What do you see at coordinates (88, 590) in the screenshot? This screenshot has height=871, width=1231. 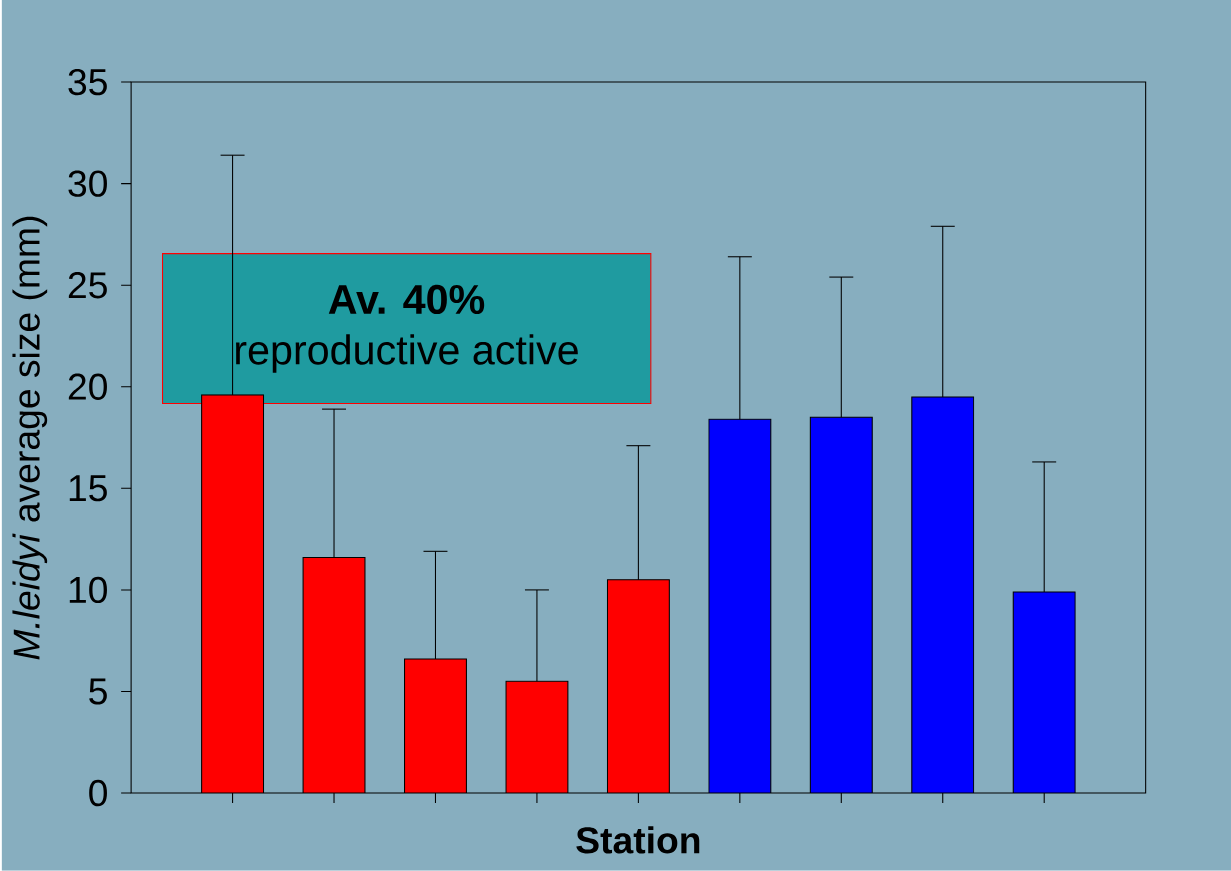 I see `y-tick-label: 10` at bounding box center [88, 590].